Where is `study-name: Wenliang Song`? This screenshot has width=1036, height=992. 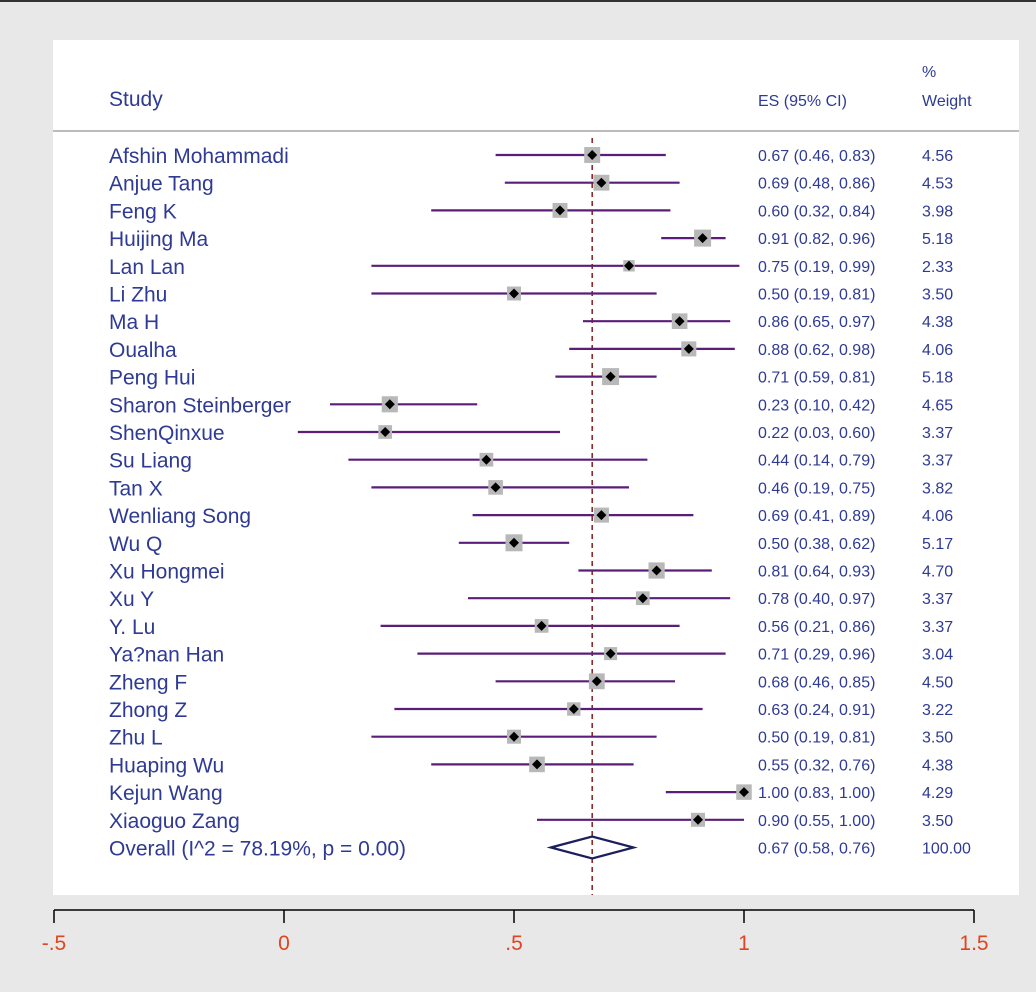
study-name: Wenliang Song is located at coordinates (180, 516).